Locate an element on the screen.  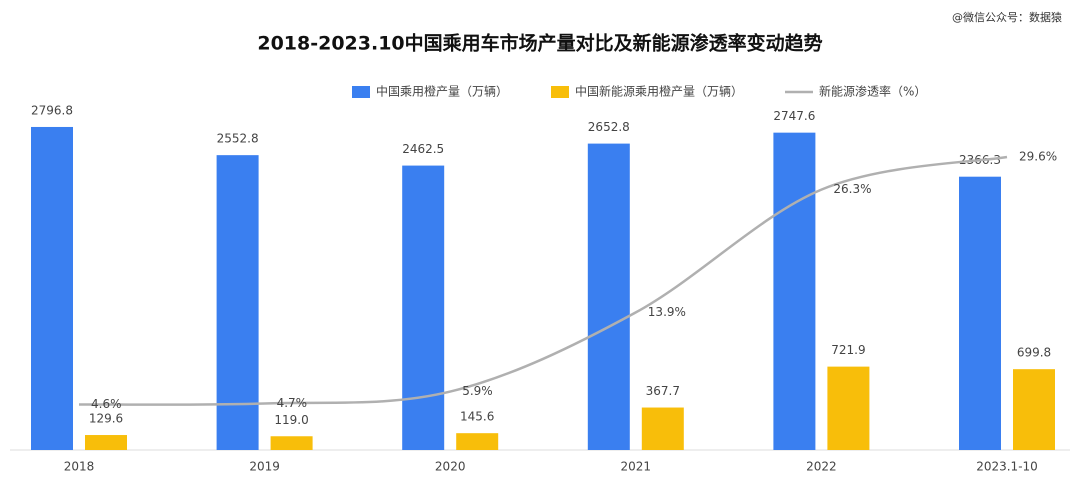
bar-value-label: 2652.8 is located at coordinates (609, 127).